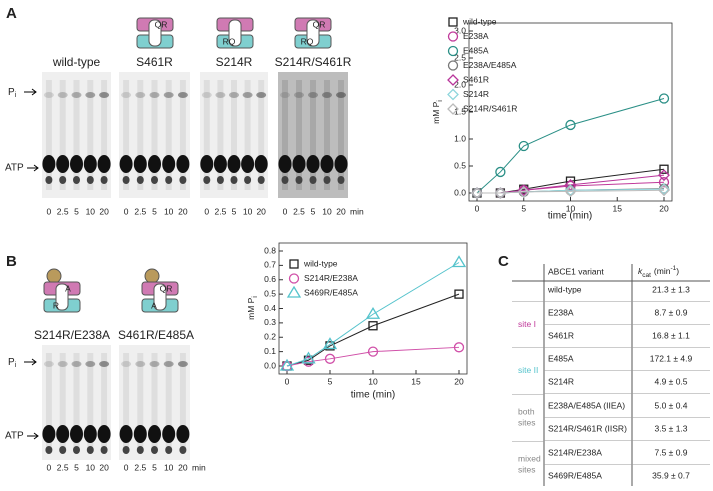  What do you see at coordinates (373, 330) in the screenshot?
I see `series-line` at bounding box center [373, 330].